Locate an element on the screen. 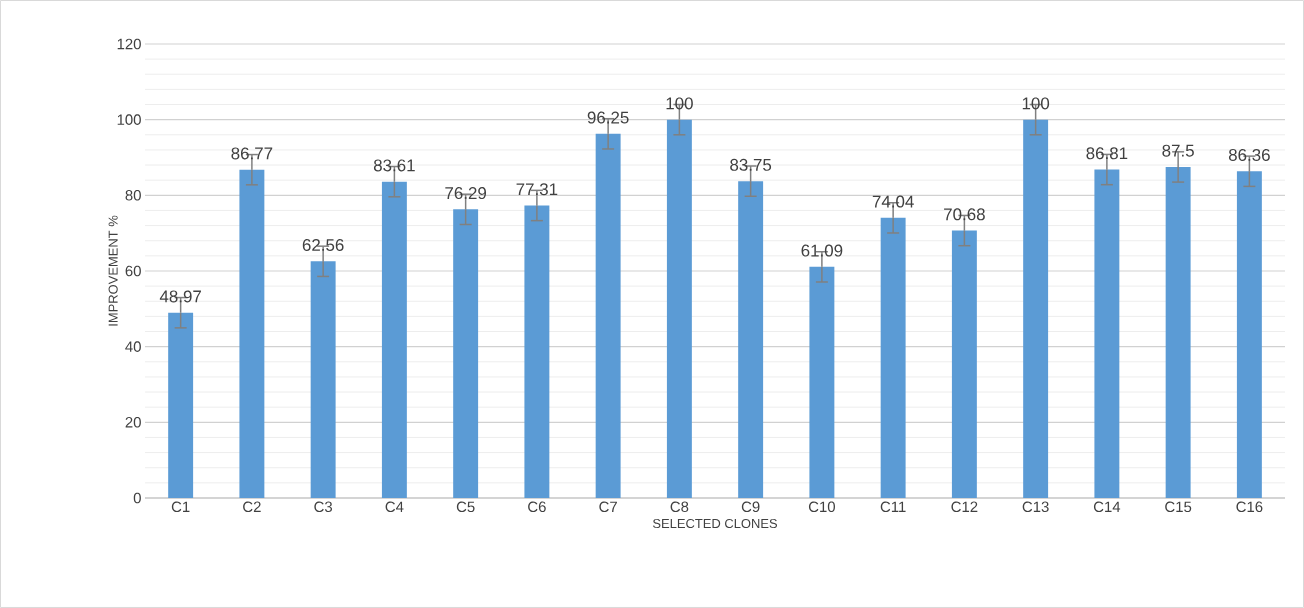 The width and height of the screenshot is (1304, 608). data-label: 77.31 is located at coordinates (537, 189).